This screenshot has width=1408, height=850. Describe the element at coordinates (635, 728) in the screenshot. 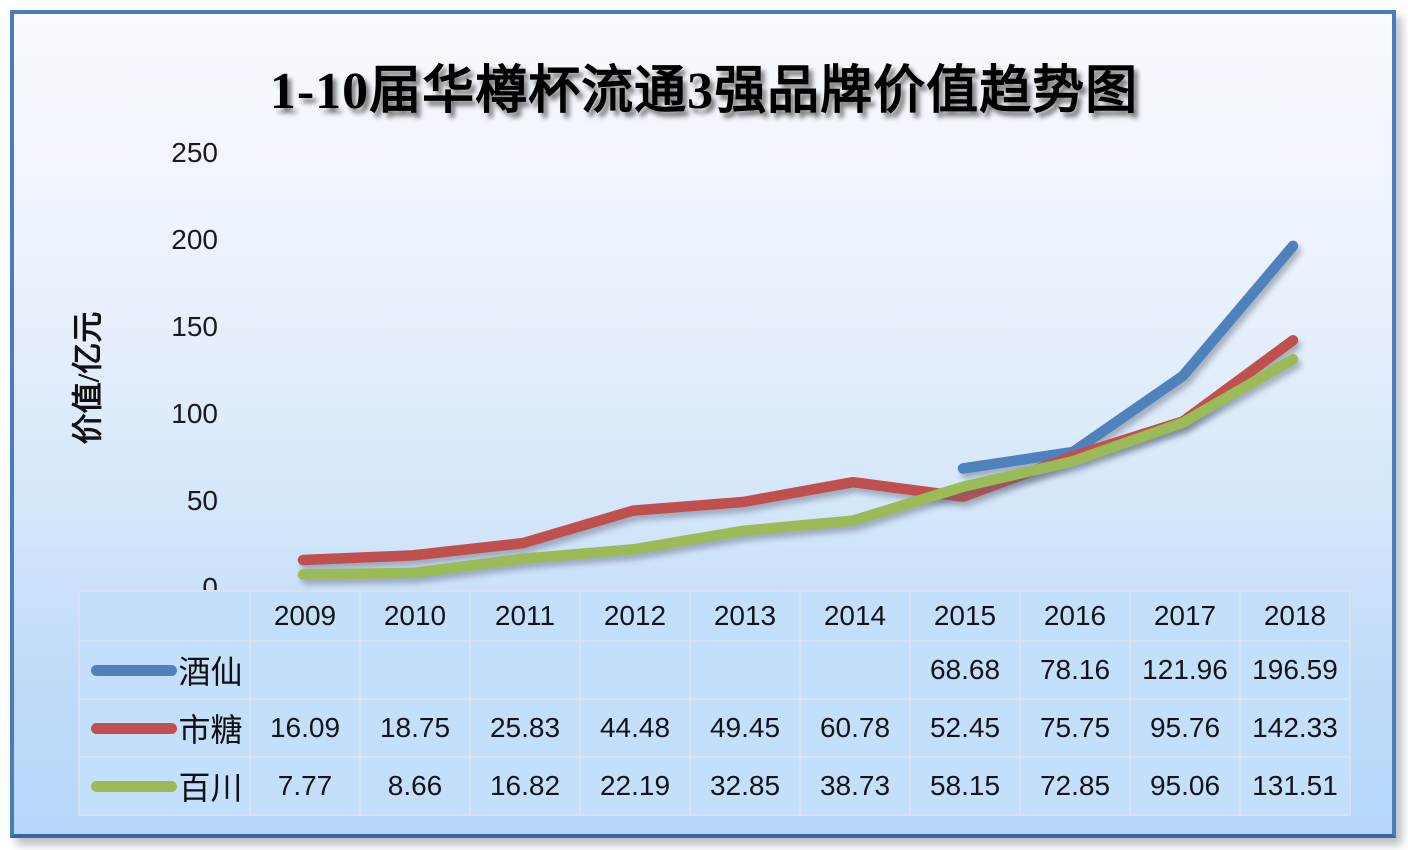

I see `table-cell: 44.48` at that location.